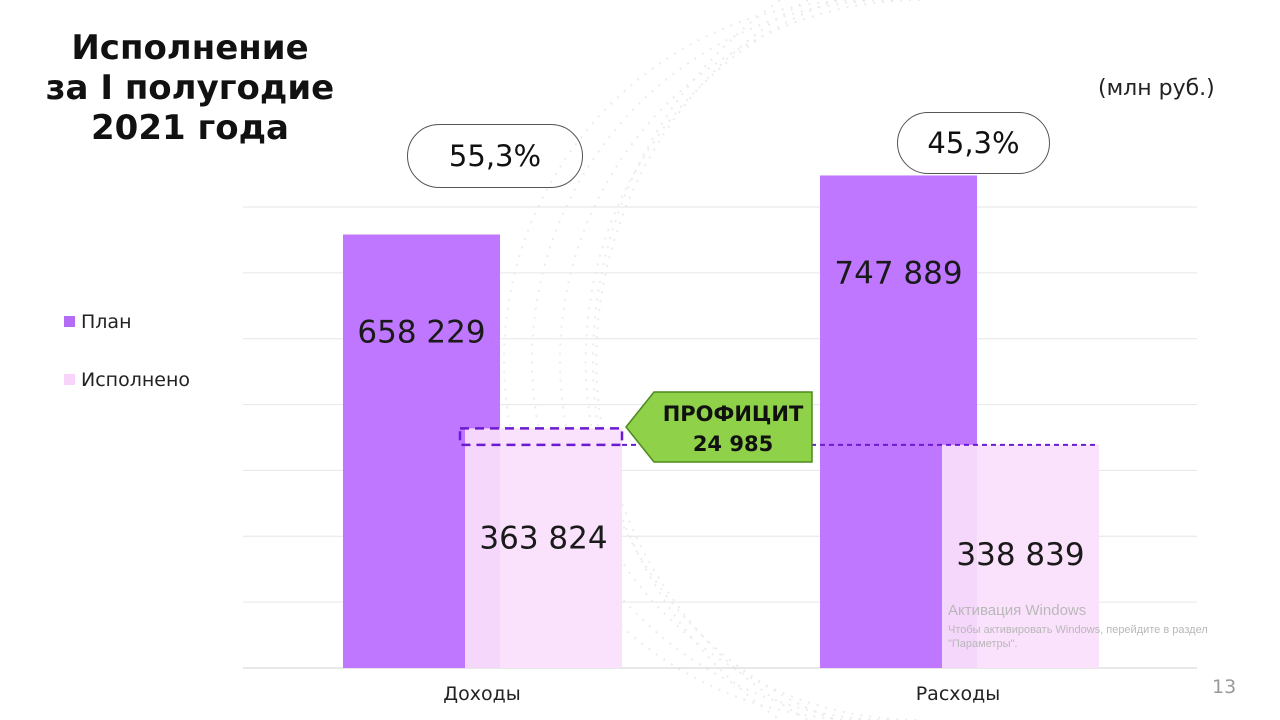 This screenshot has height=720, width=1280. Describe the element at coordinates (973, 143) in the screenshot. I see `expense-percent-badge: 45,3%` at that location.